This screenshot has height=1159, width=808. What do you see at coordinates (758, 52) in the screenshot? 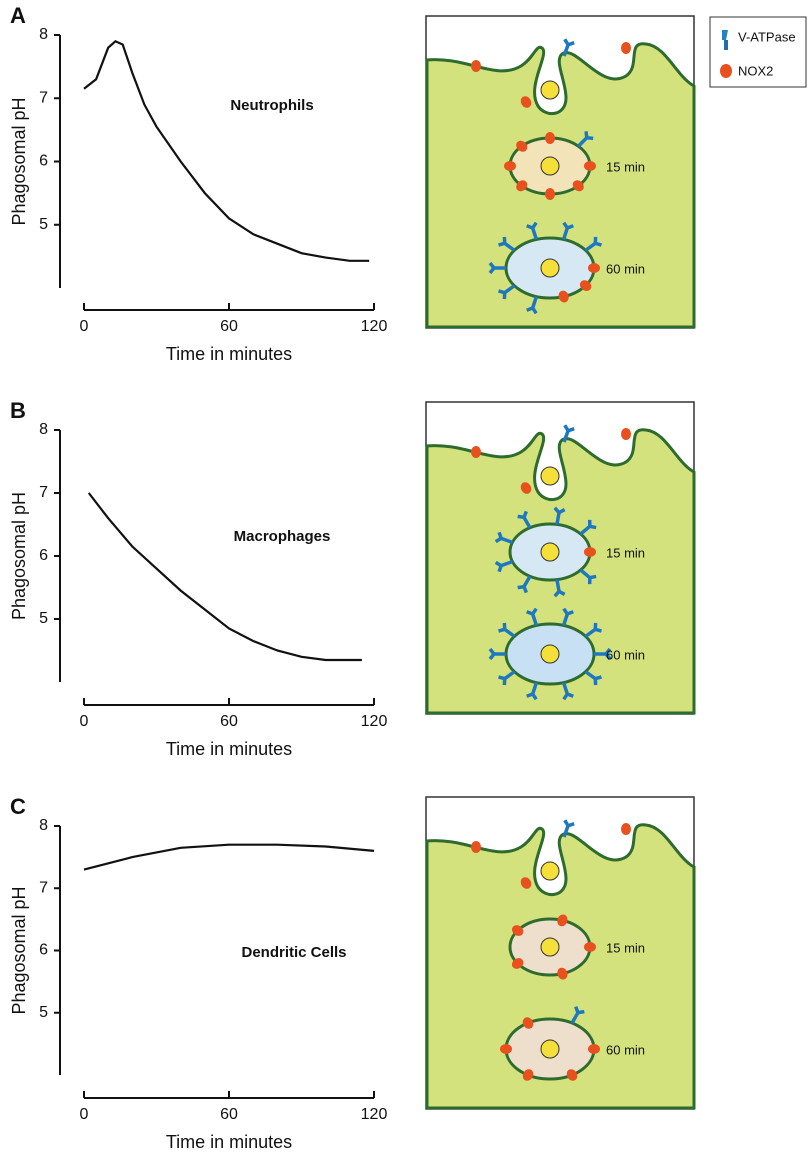
I see `legend: V-ATPase NOX2` at bounding box center [758, 52].